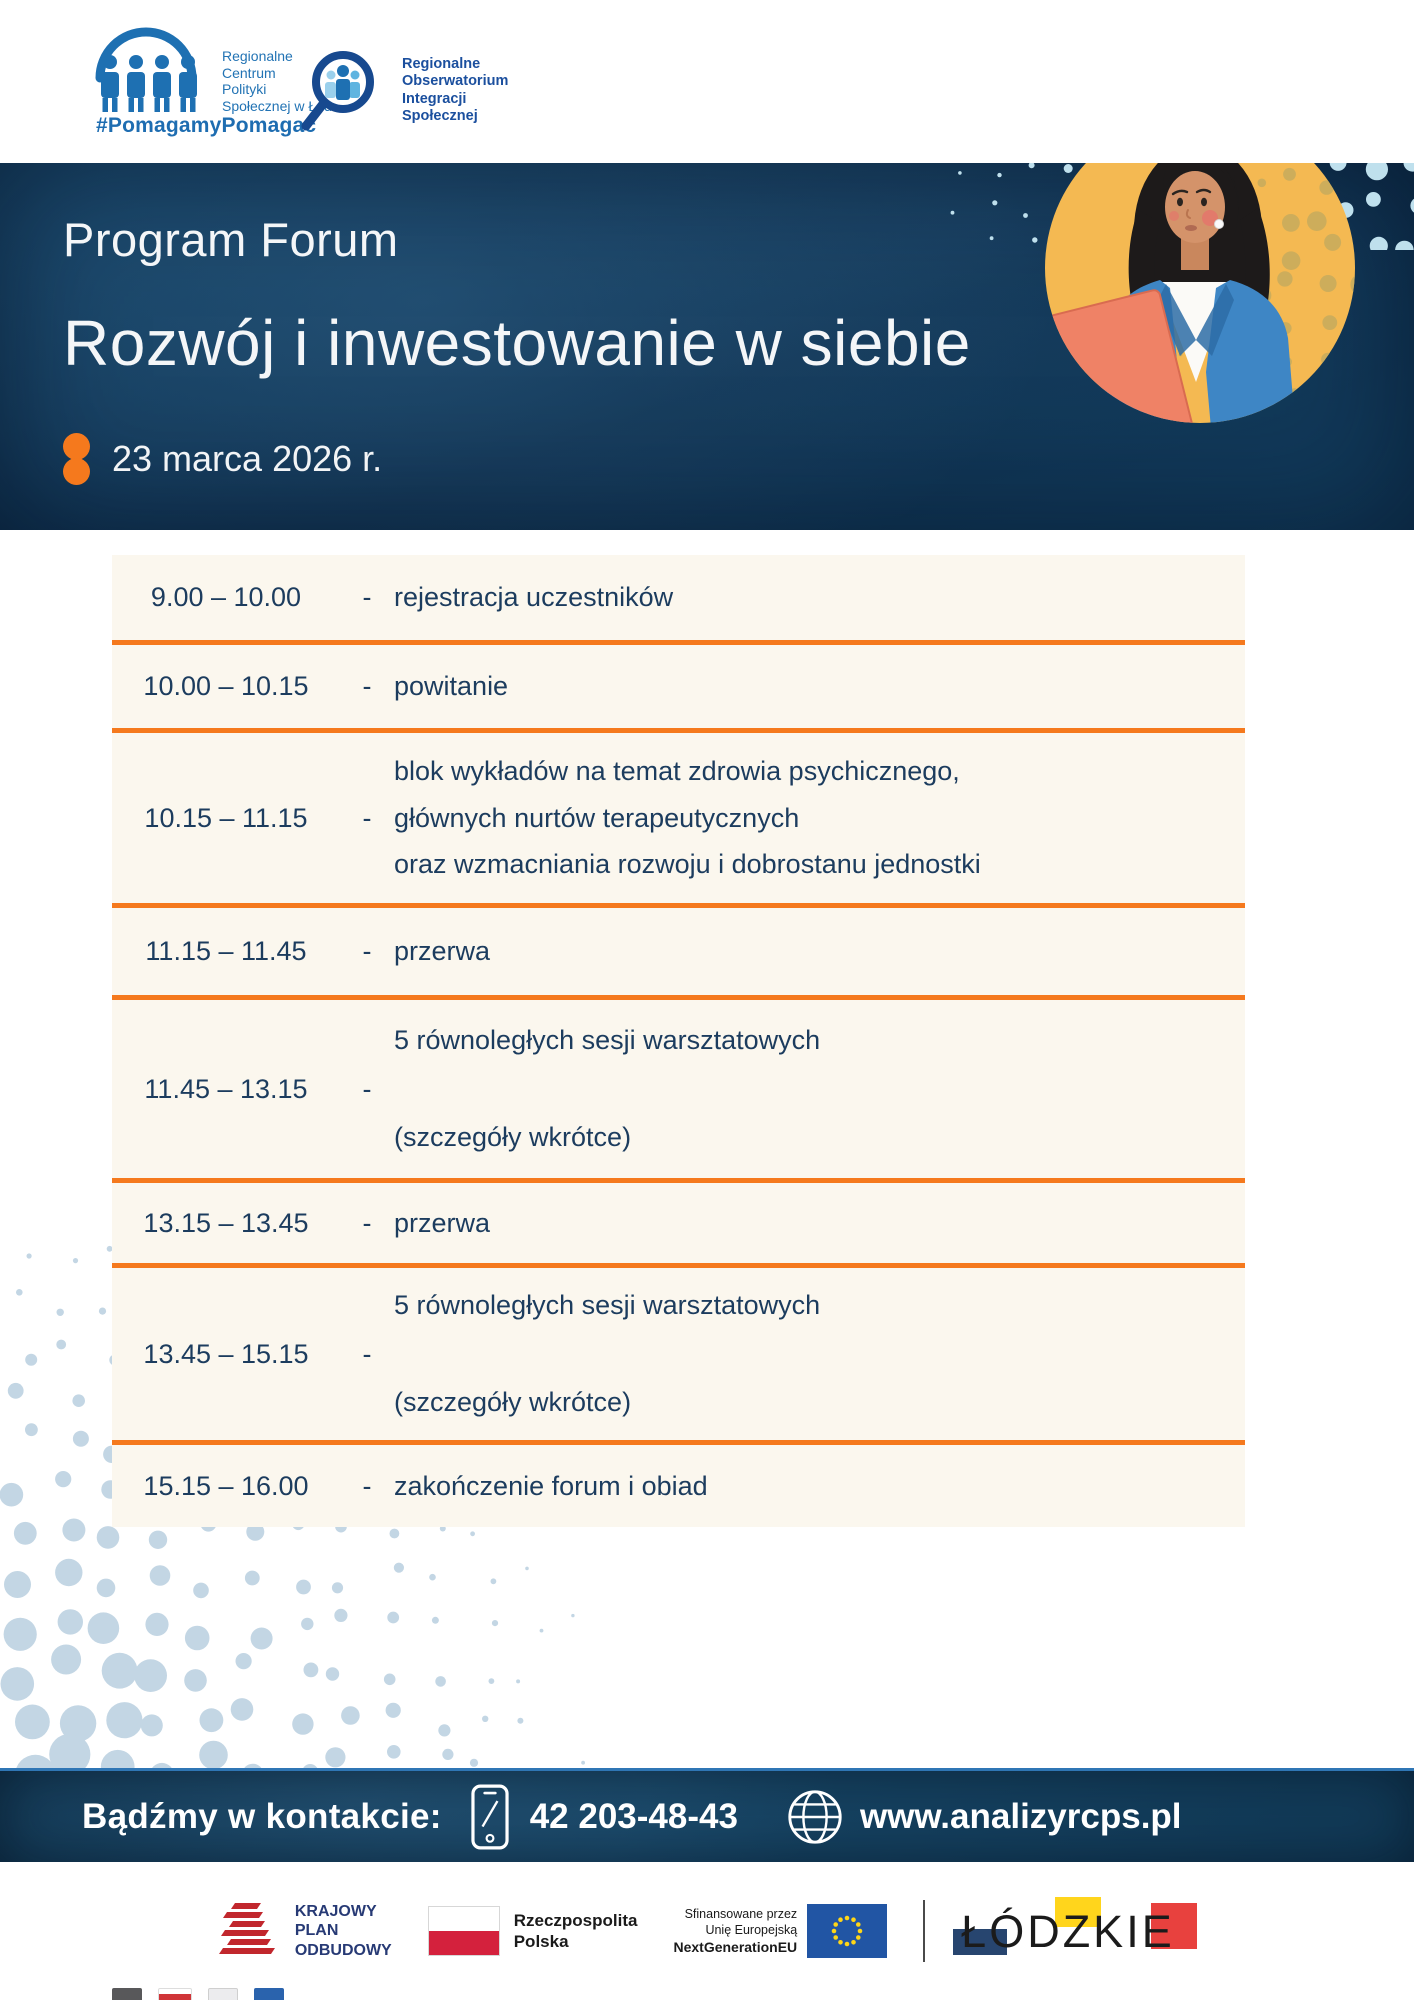  What do you see at coordinates (678, 689) in the screenshot?
I see `schedule-row: 10.00 – 10.15 - powitanie` at bounding box center [678, 689].